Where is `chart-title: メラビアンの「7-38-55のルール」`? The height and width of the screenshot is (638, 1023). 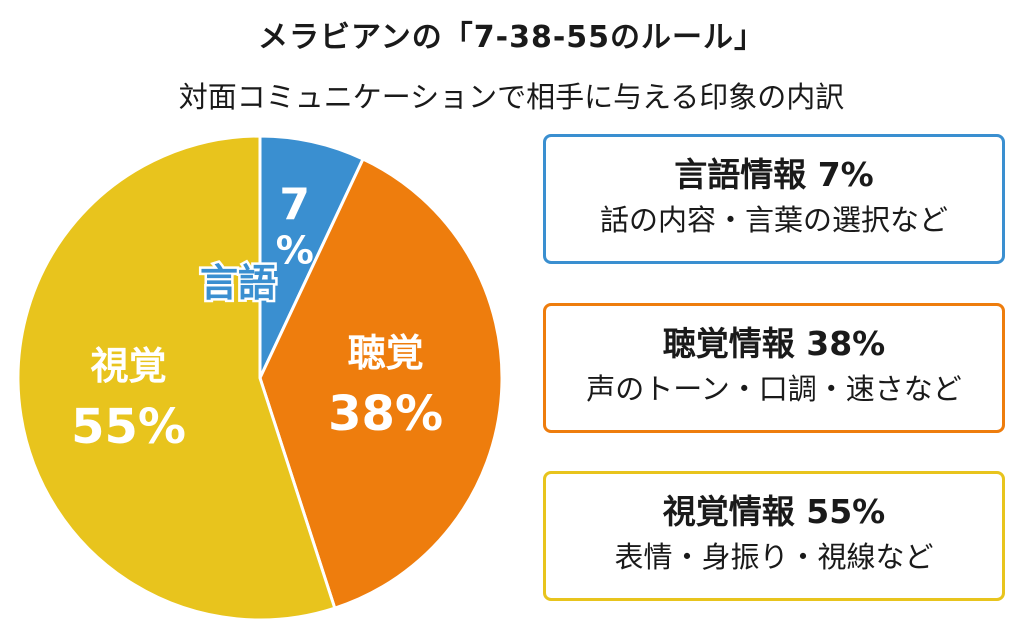 chart-title: メラビアンの「7-38-55のルール」 is located at coordinates (511, 37).